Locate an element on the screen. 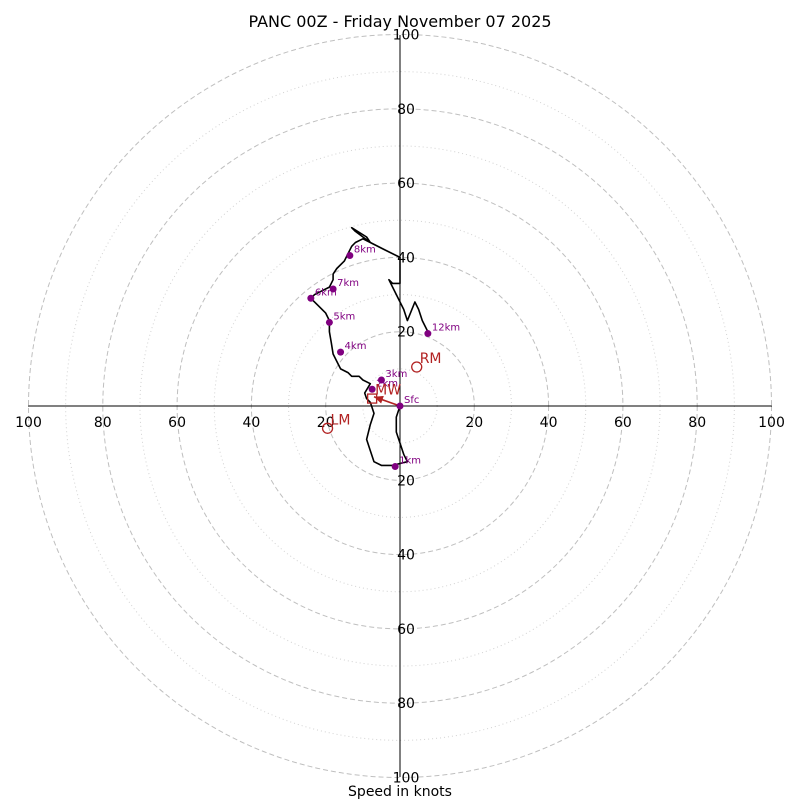 The width and height of the screenshot is (800, 800). tick-label-top-40: 40 is located at coordinates (406, 258).